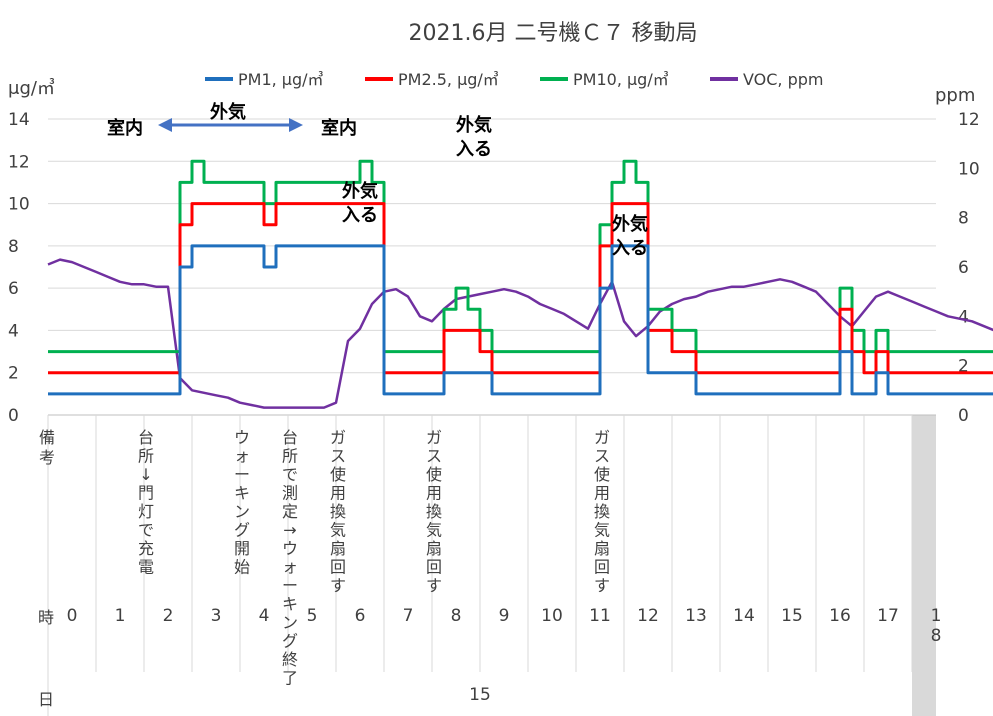  Describe the element at coordinates (963, 367) in the screenshot. I see `right-tick-label: 2` at that location.